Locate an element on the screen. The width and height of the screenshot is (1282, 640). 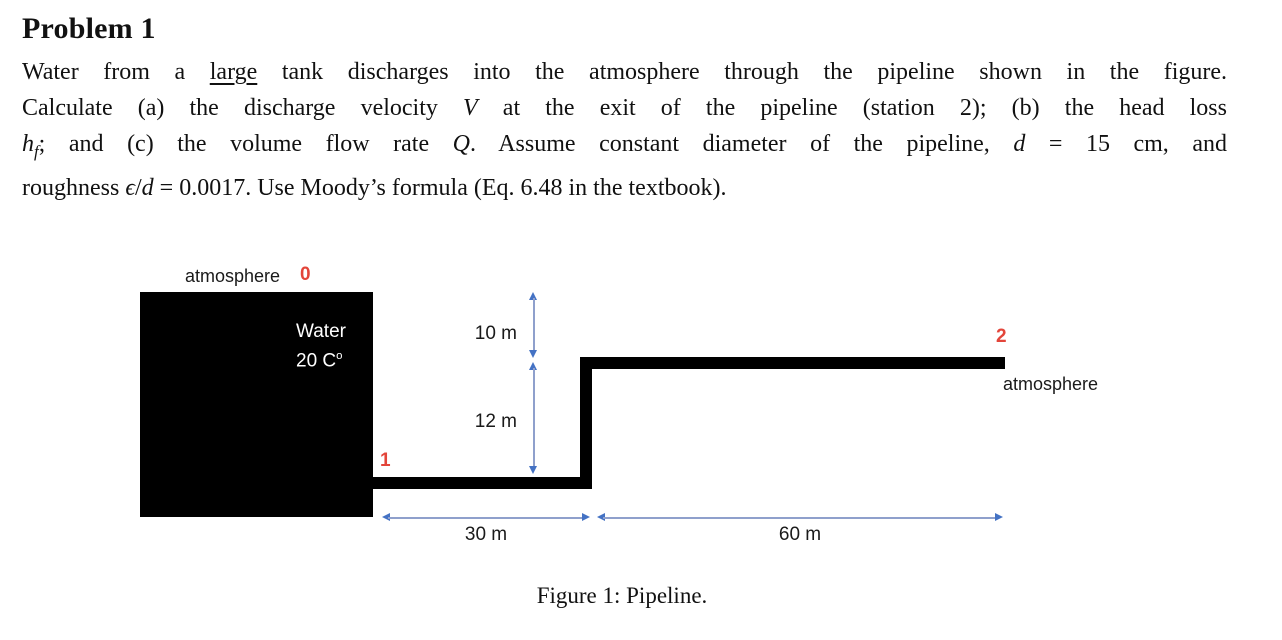
tank-atmosphere-label: atmosphere is located at coordinates (233, 276).